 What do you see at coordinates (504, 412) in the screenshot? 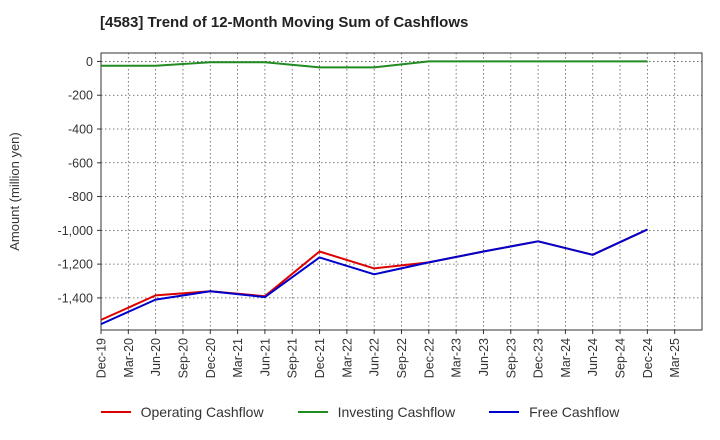
I see `legend-swatch-free` at bounding box center [504, 412].